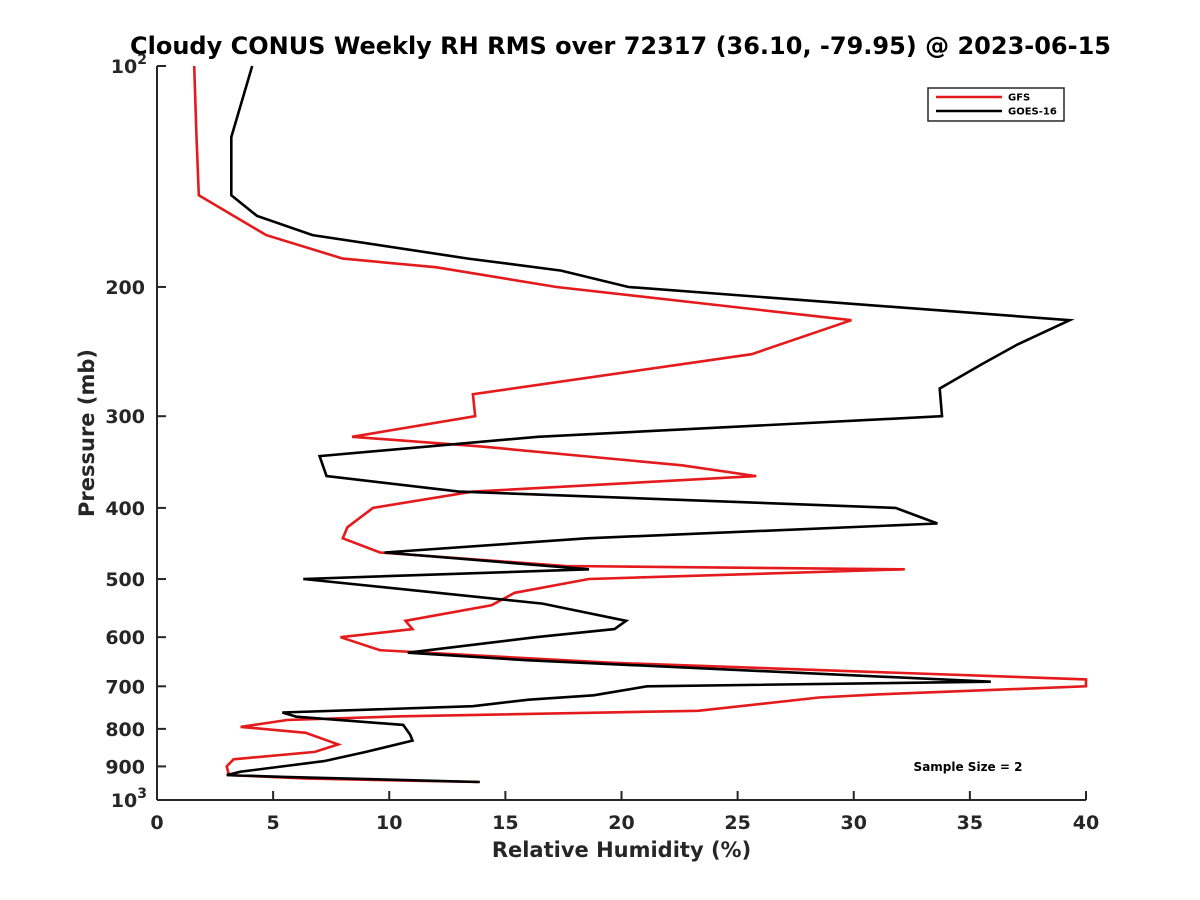  Describe the element at coordinates (970, 823) in the screenshot. I see `x-tick-label: 35` at that location.